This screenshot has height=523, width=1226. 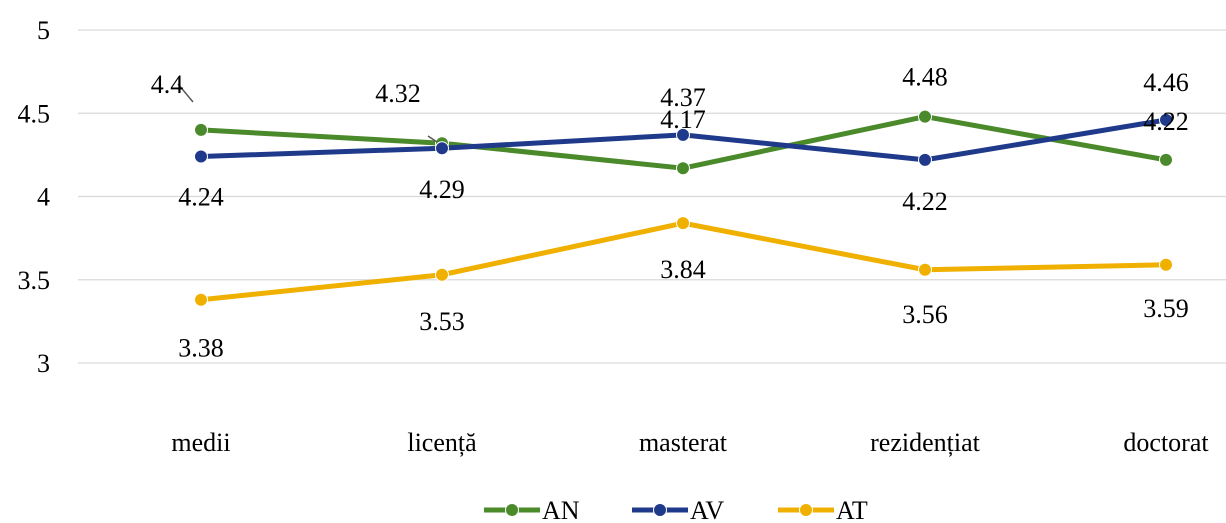 I want to click on x-tick-label: masterat, so click(x=683, y=442).